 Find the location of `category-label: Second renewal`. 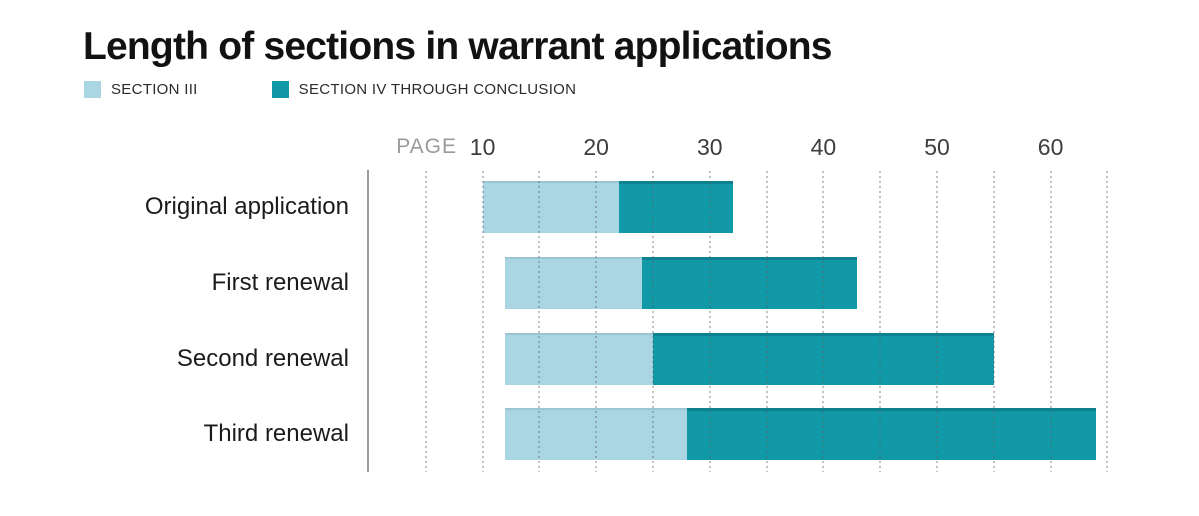

category-label: Second renewal is located at coordinates (262, 358).